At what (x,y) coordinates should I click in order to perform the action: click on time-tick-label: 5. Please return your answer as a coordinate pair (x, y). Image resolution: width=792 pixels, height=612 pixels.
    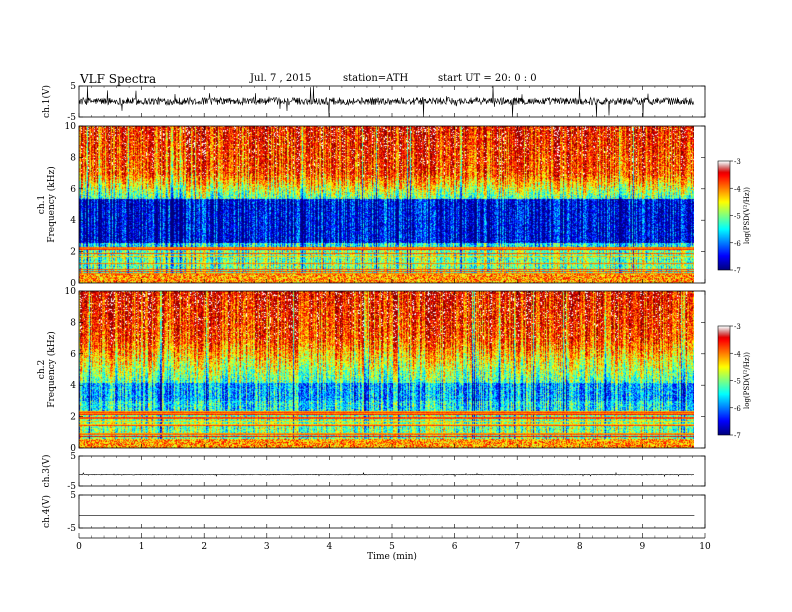
    Looking at the image, I should click on (392, 547).